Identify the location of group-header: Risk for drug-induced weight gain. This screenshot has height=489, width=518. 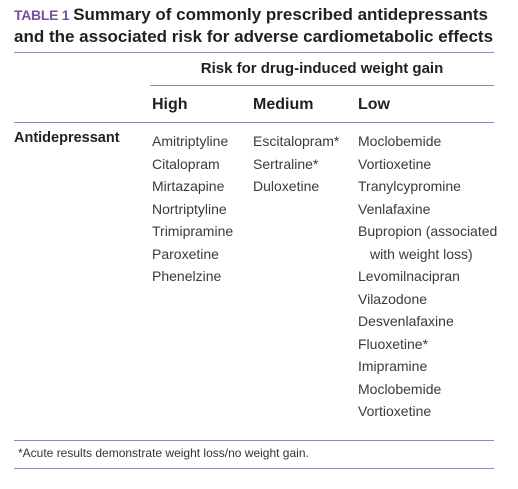
(322, 68).